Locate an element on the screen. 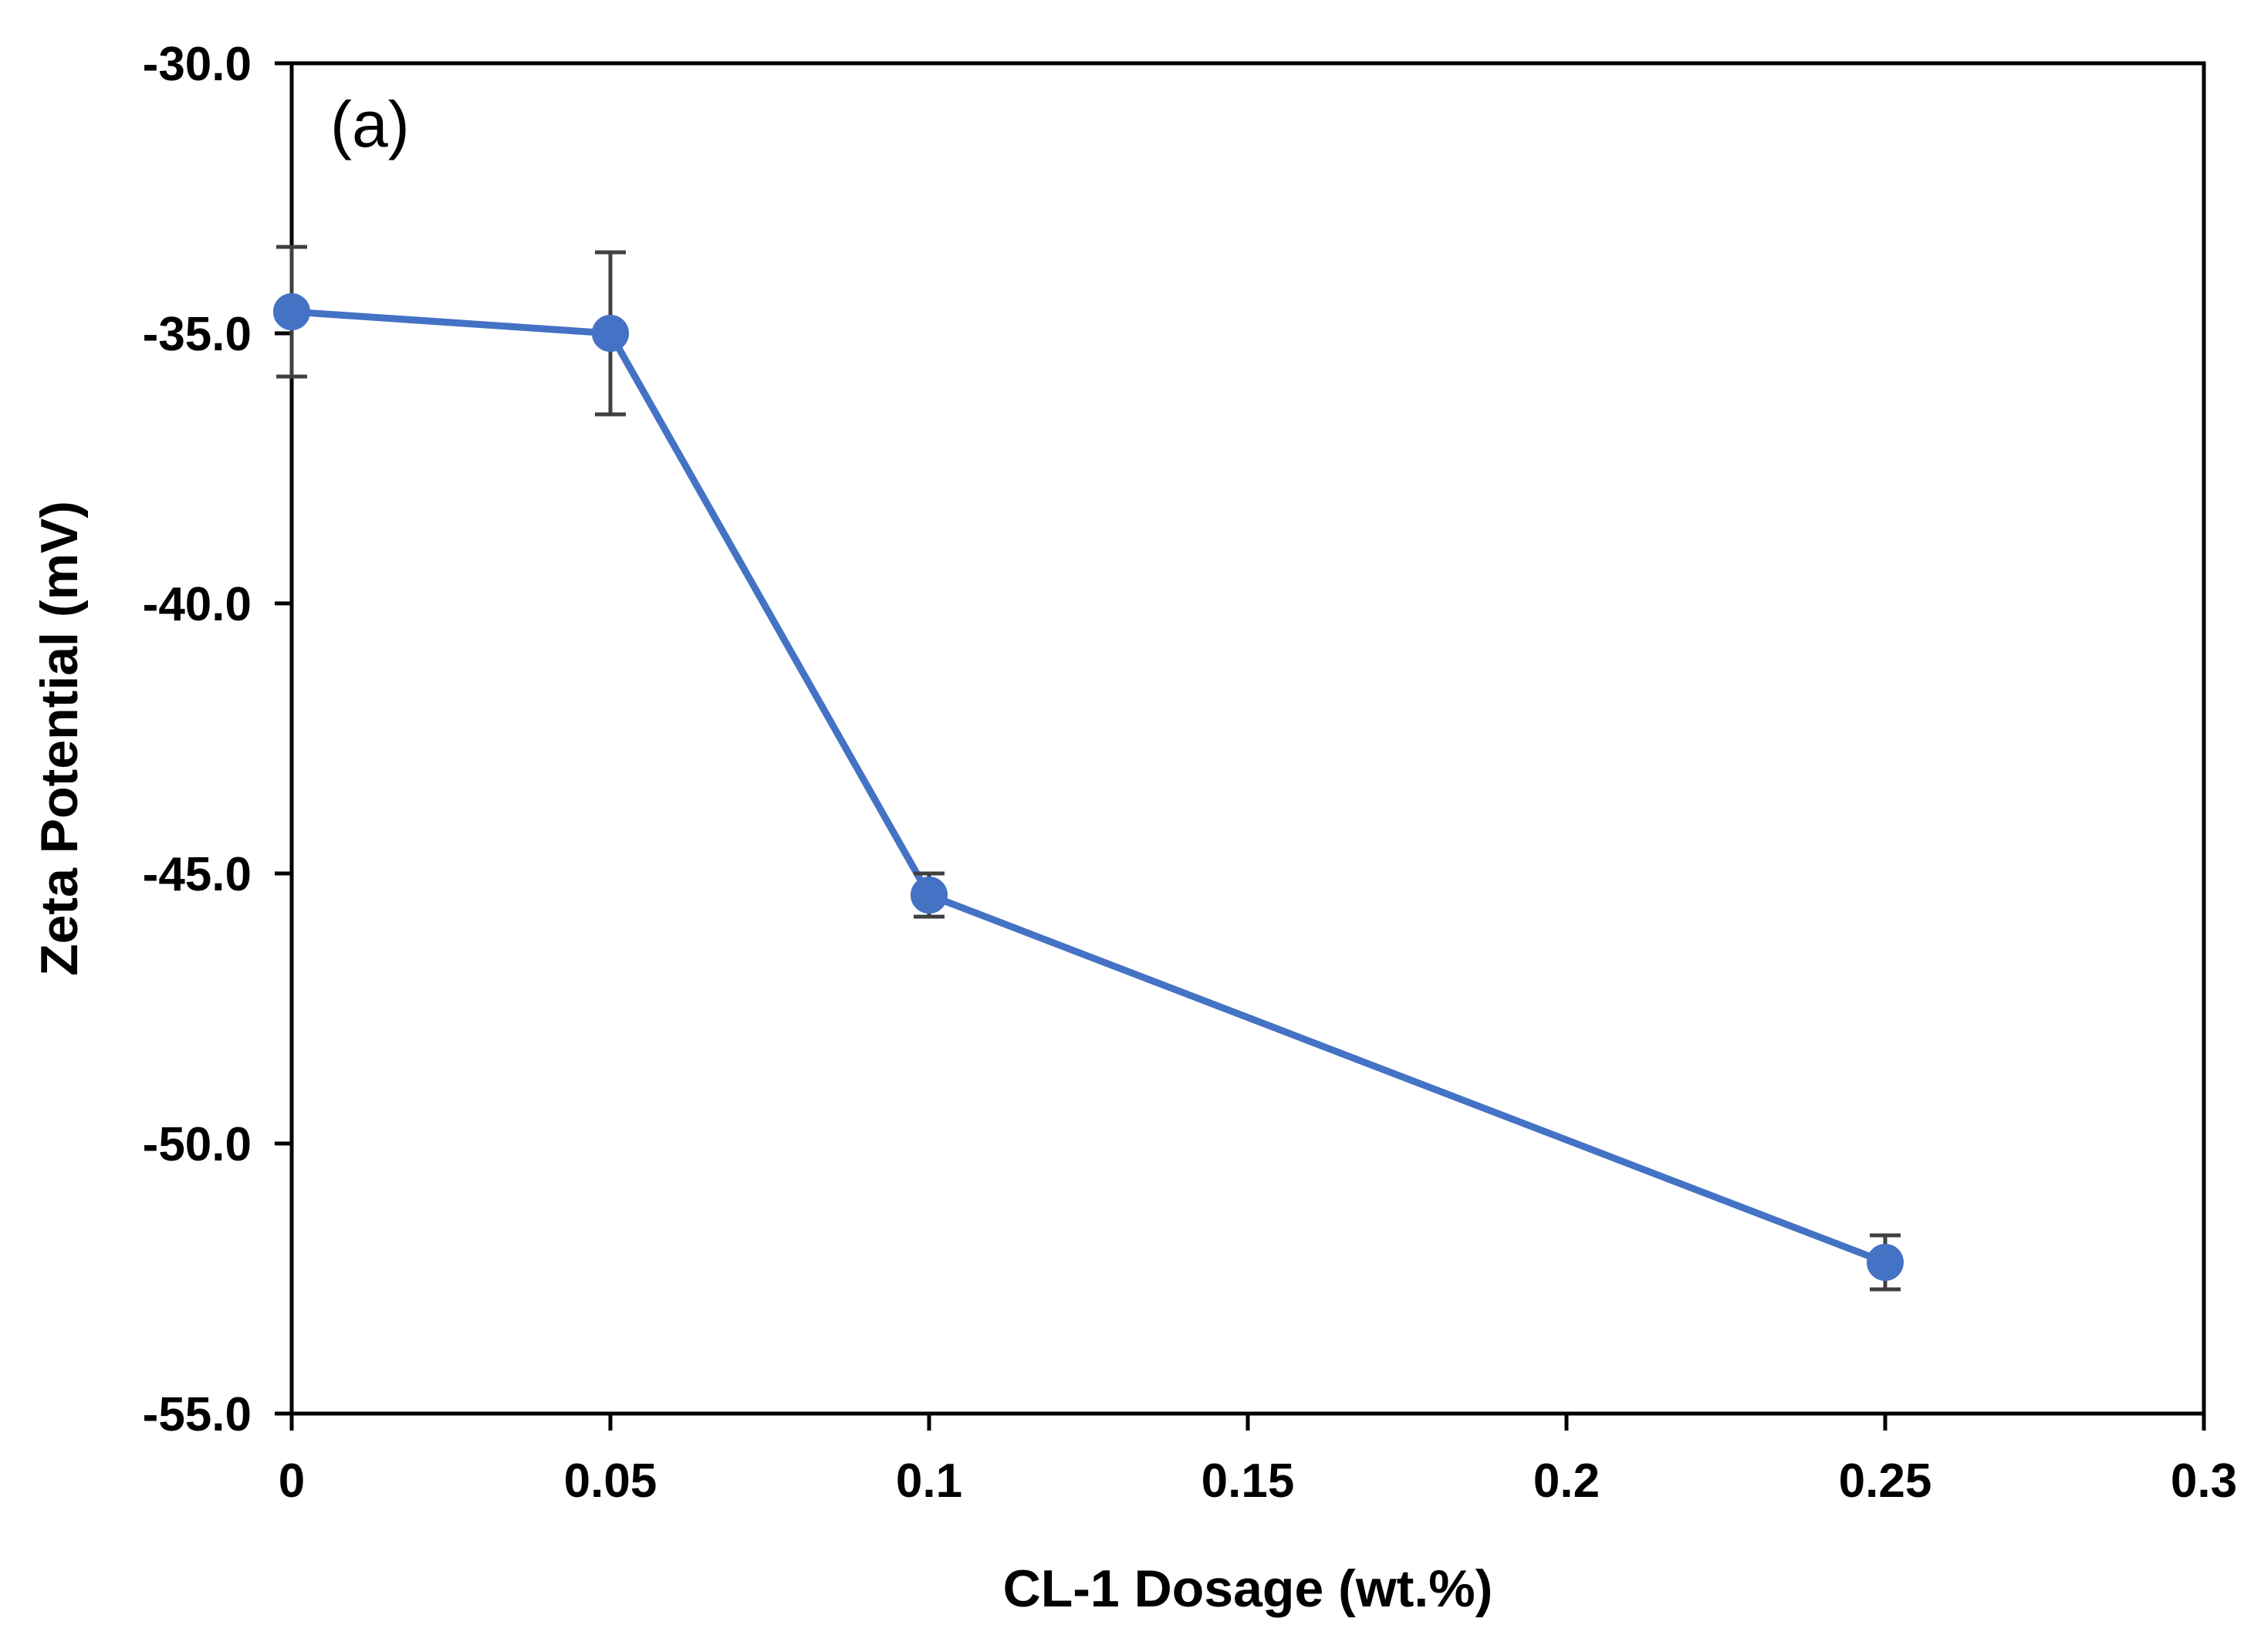  y-tick-label: -35.0 is located at coordinates (197, 334).